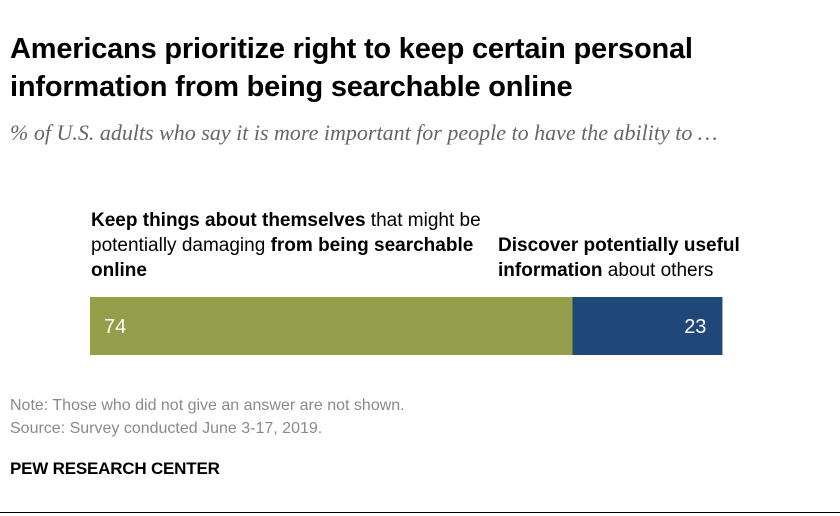 The width and height of the screenshot is (840, 516). I want to click on bar-segment-keep, so click(331, 326).